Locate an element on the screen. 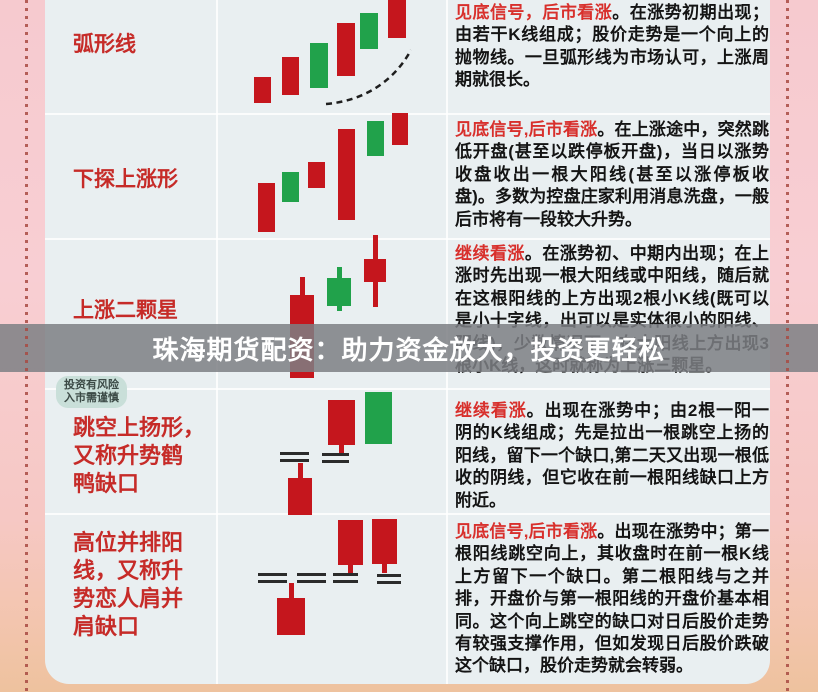 The width and height of the screenshot is (818, 692). signal-text: 见底信号，后市看涨 is located at coordinates (534, 12).